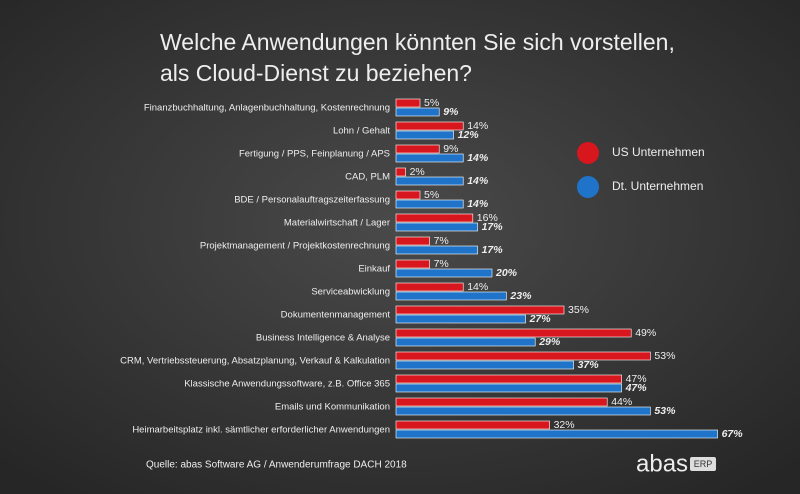  Describe the element at coordinates (589, 365) in the screenshot. I see `value-label: 37%` at that location.